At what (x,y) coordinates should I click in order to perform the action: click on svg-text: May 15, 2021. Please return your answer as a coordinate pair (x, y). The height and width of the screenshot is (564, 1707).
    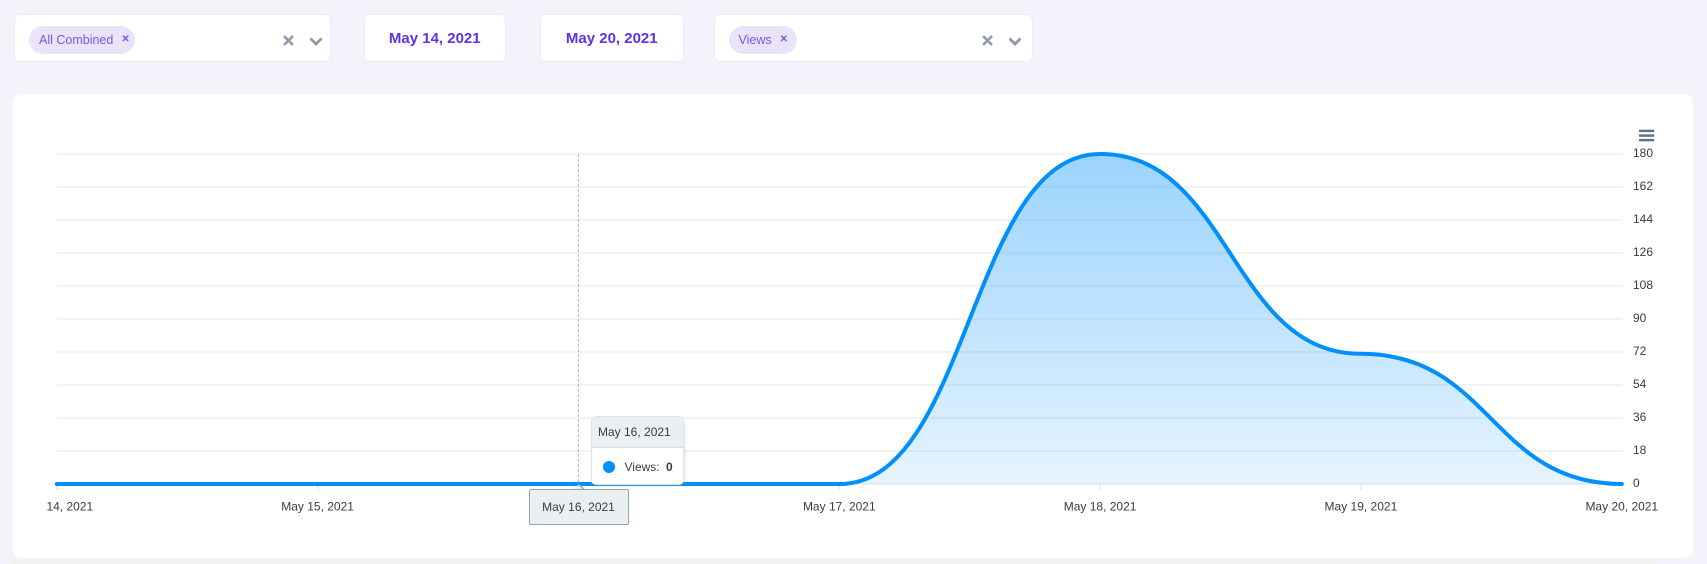
    Looking at the image, I should click on (317, 507).